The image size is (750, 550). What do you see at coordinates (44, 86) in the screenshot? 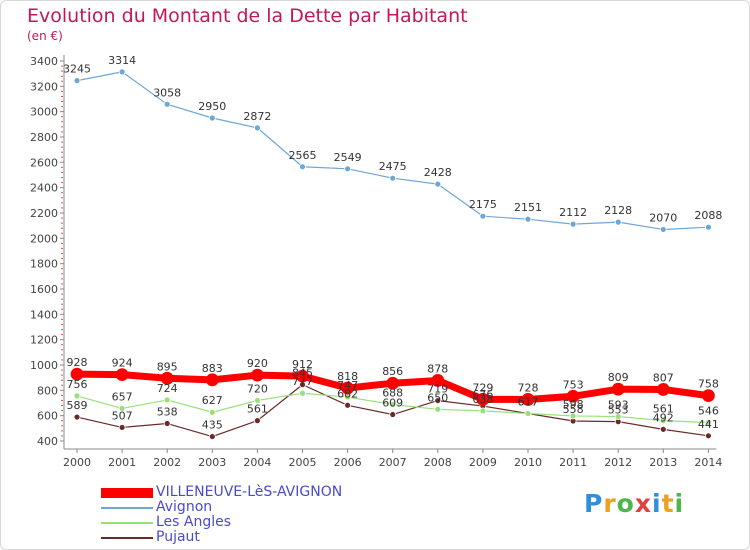
I see `y-tick-label: 3200` at bounding box center [44, 86].